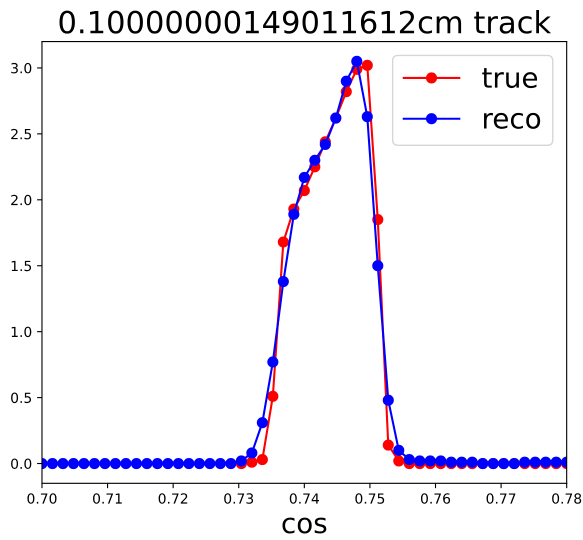  What do you see at coordinates (173, 498) in the screenshot?
I see `x-tick-label: 0.72` at bounding box center [173, 498].